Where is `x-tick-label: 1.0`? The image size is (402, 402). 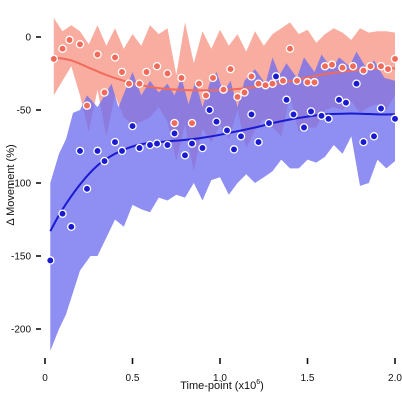 x-tick-label: 1.0 is located at coordinates (220, 378).